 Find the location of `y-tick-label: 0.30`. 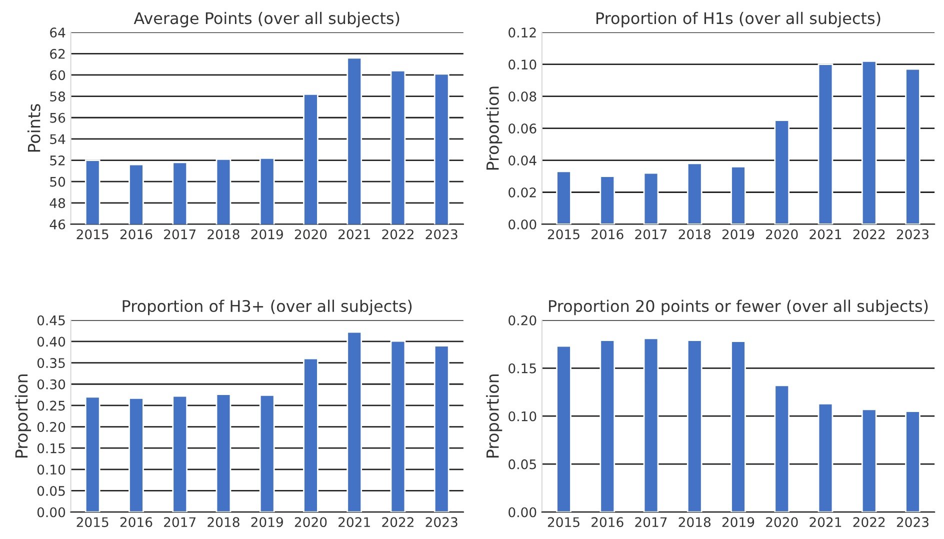

y-tick-label: 0.30 is located at coordinates (51, 384).